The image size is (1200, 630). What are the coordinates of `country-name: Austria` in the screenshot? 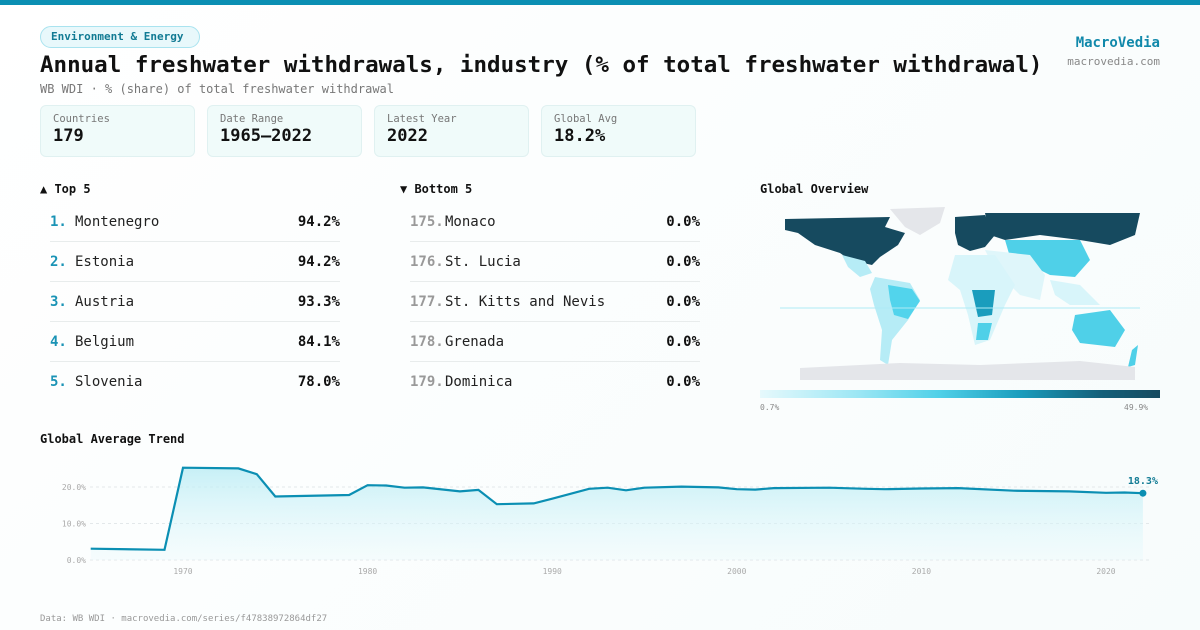 It's located at (105, 301).